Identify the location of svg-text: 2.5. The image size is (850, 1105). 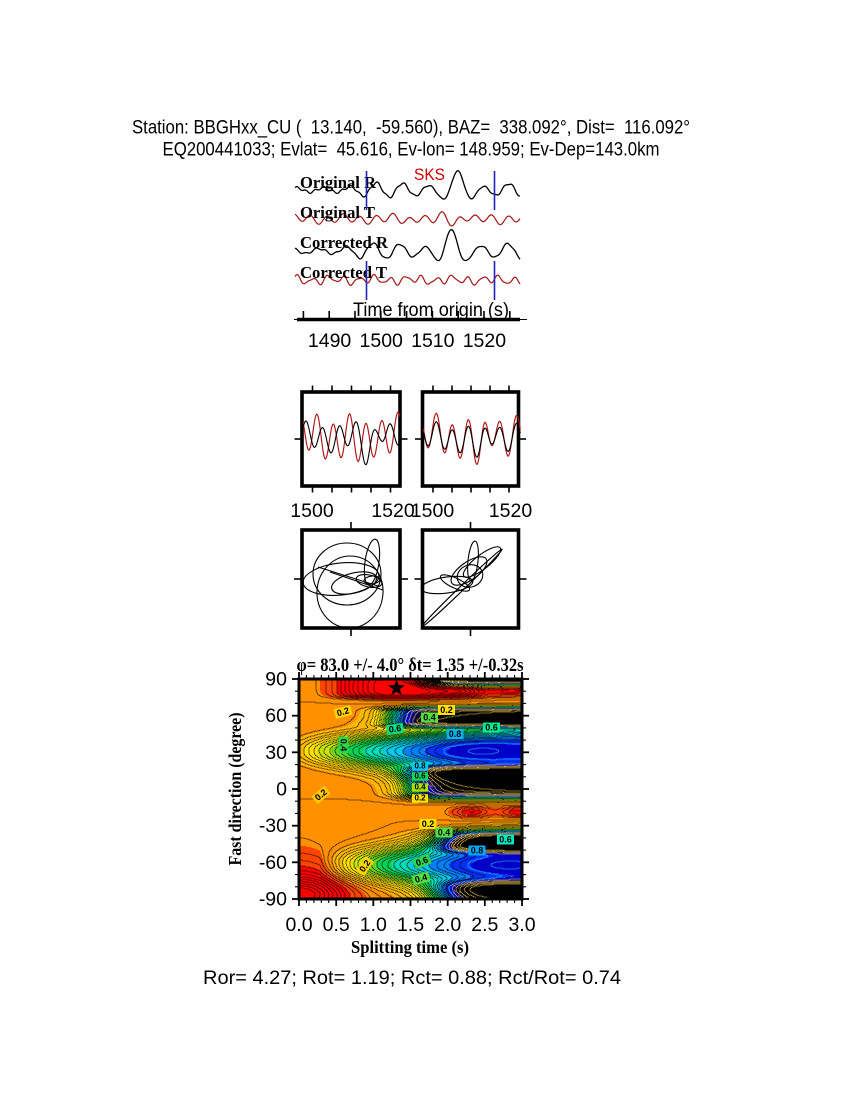
(484, 925).